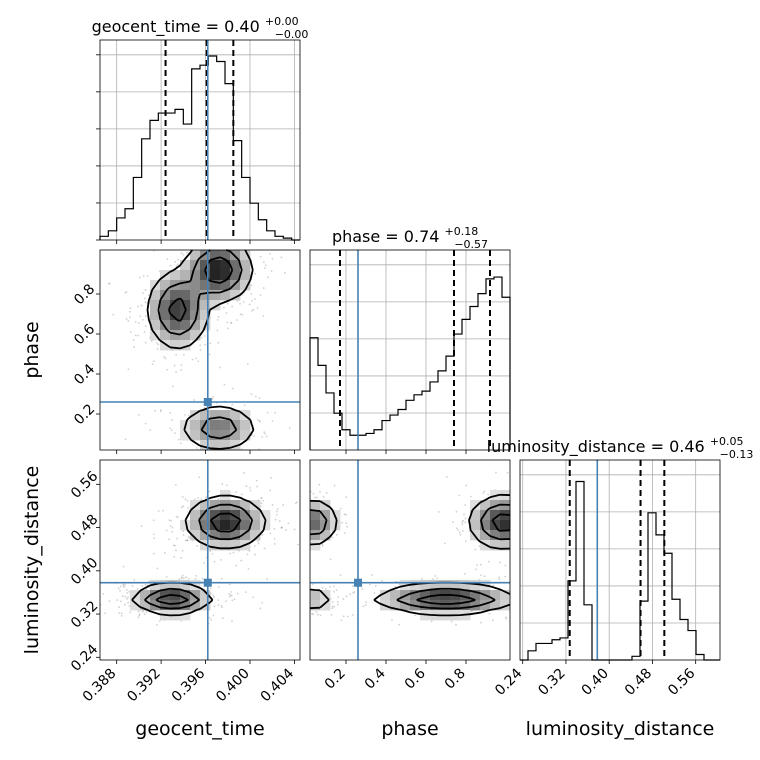 This screenshot has height=760, width=760. What do you see at coordinates (84, 374) in the screenshot?
I see `y-tick-label: 0.4` at bounding box center [84, 374].